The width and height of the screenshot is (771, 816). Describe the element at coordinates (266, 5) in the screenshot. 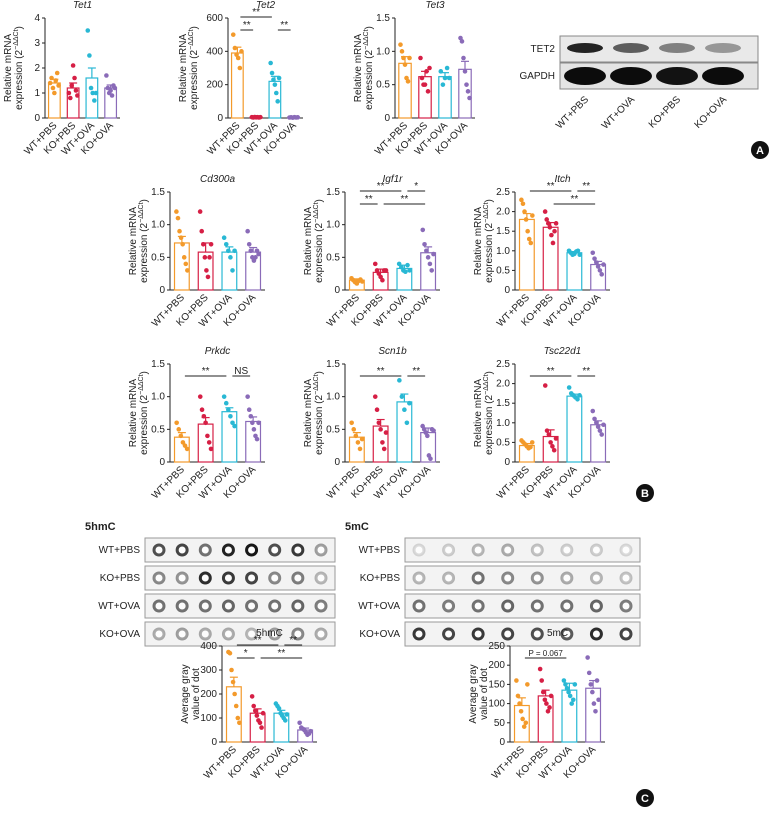

I see `chart-title: Tet2` at that location.